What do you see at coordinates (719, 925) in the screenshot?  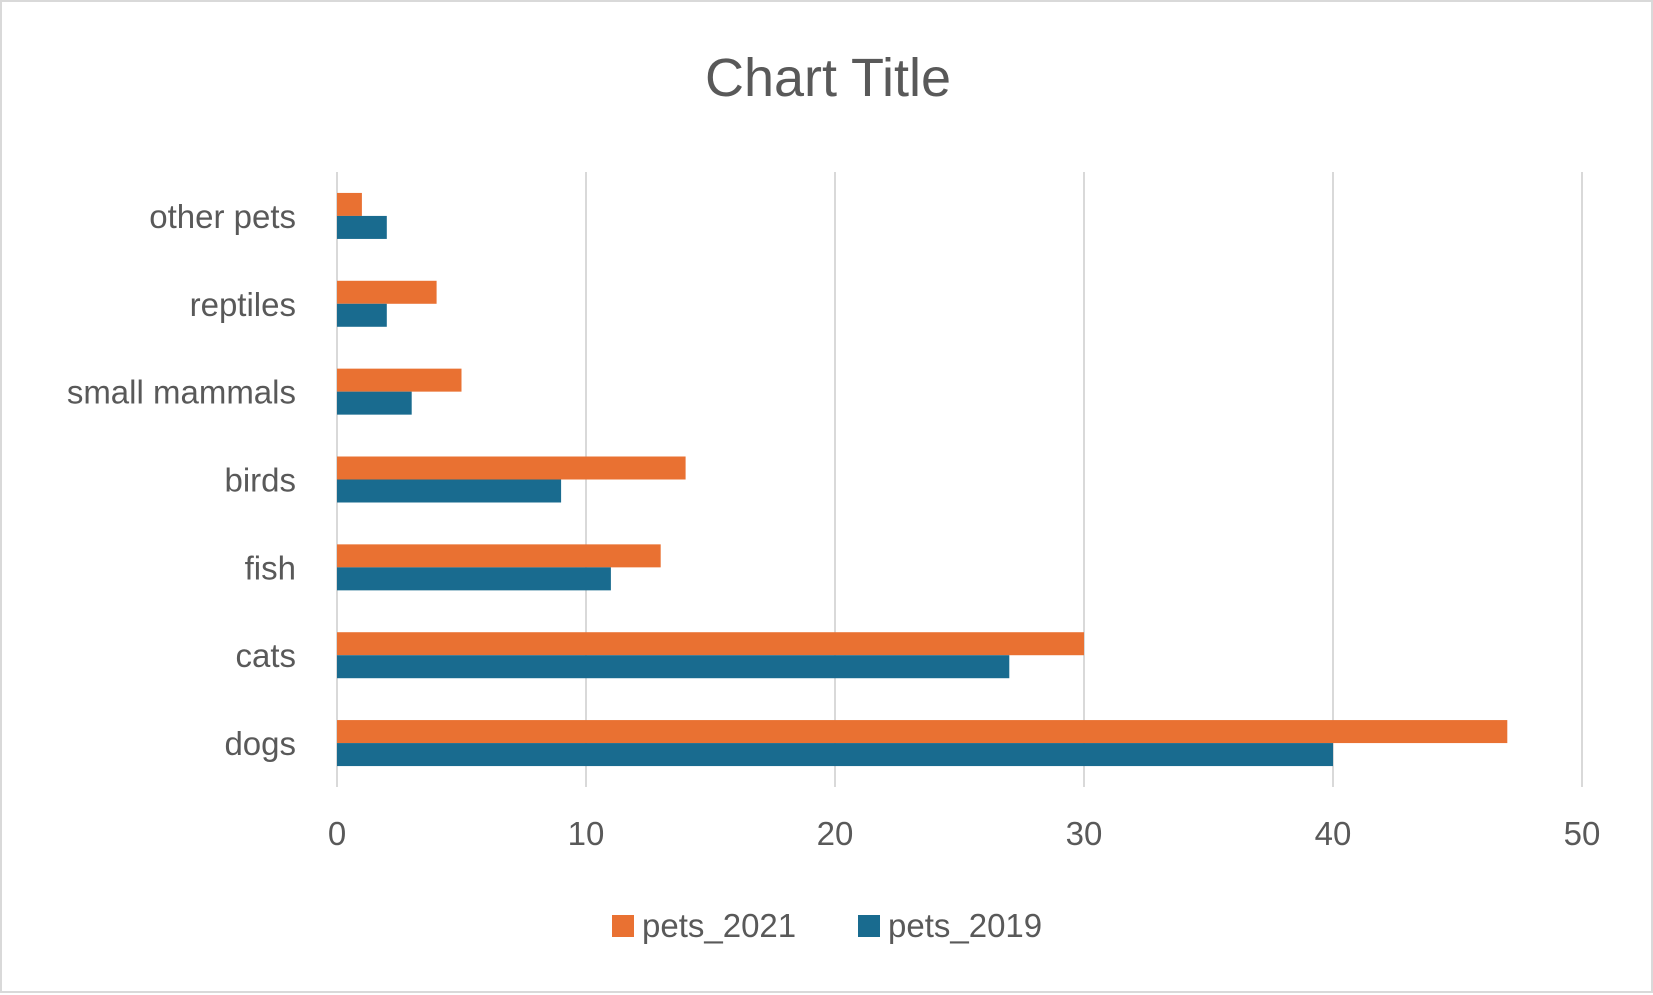 I see `legend-label-pets_2021: pets_2021` at bounding box center [719, 925].